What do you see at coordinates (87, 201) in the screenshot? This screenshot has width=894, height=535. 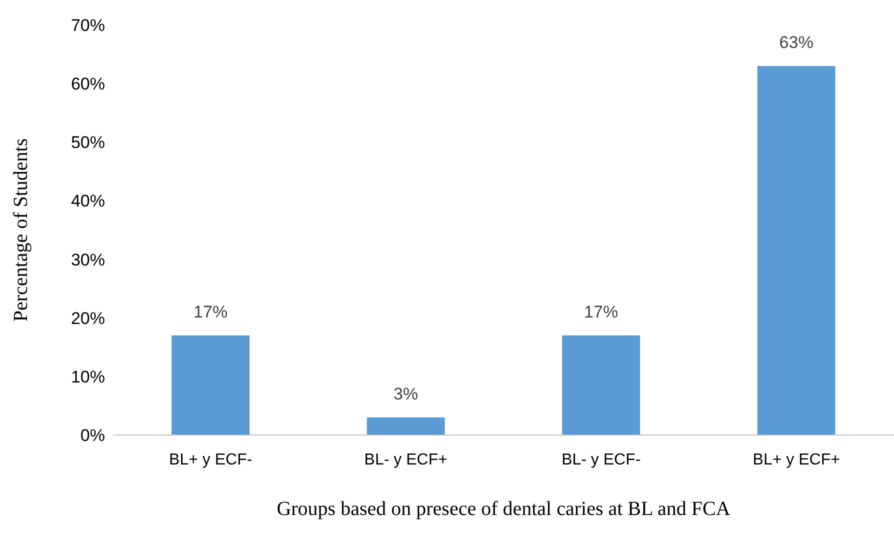 I see `y-tick-label: 40%` at bounding box center [87, 201].